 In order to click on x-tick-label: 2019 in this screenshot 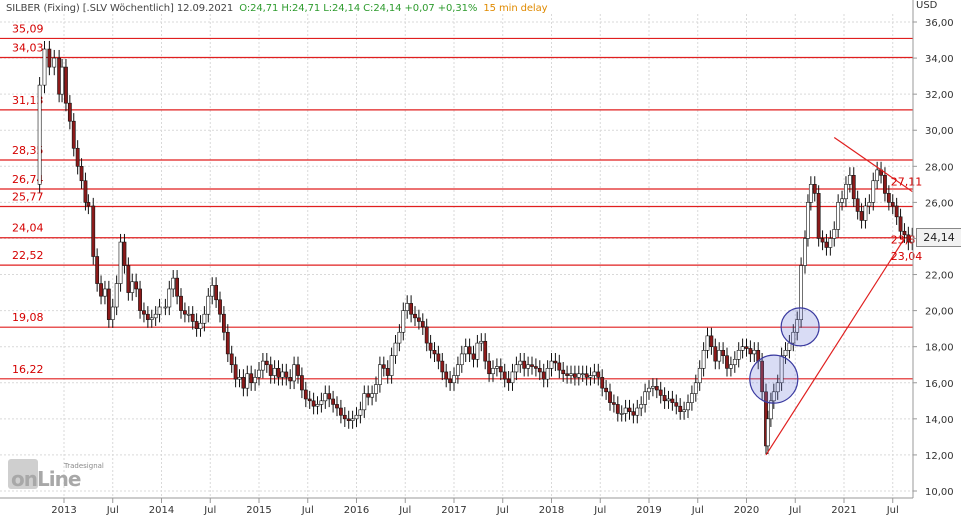, I will do `click(648, 510)`.